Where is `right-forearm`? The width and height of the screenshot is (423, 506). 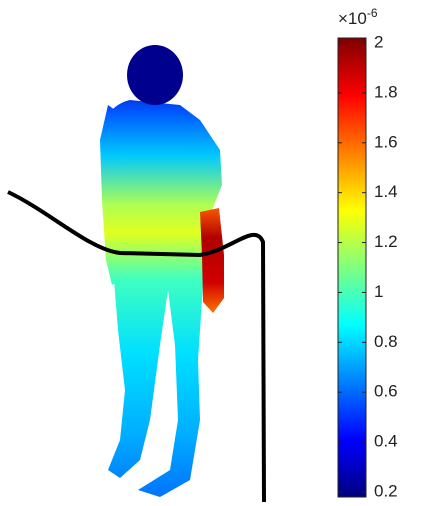 right-forearm is located at coordinates (212, 260).